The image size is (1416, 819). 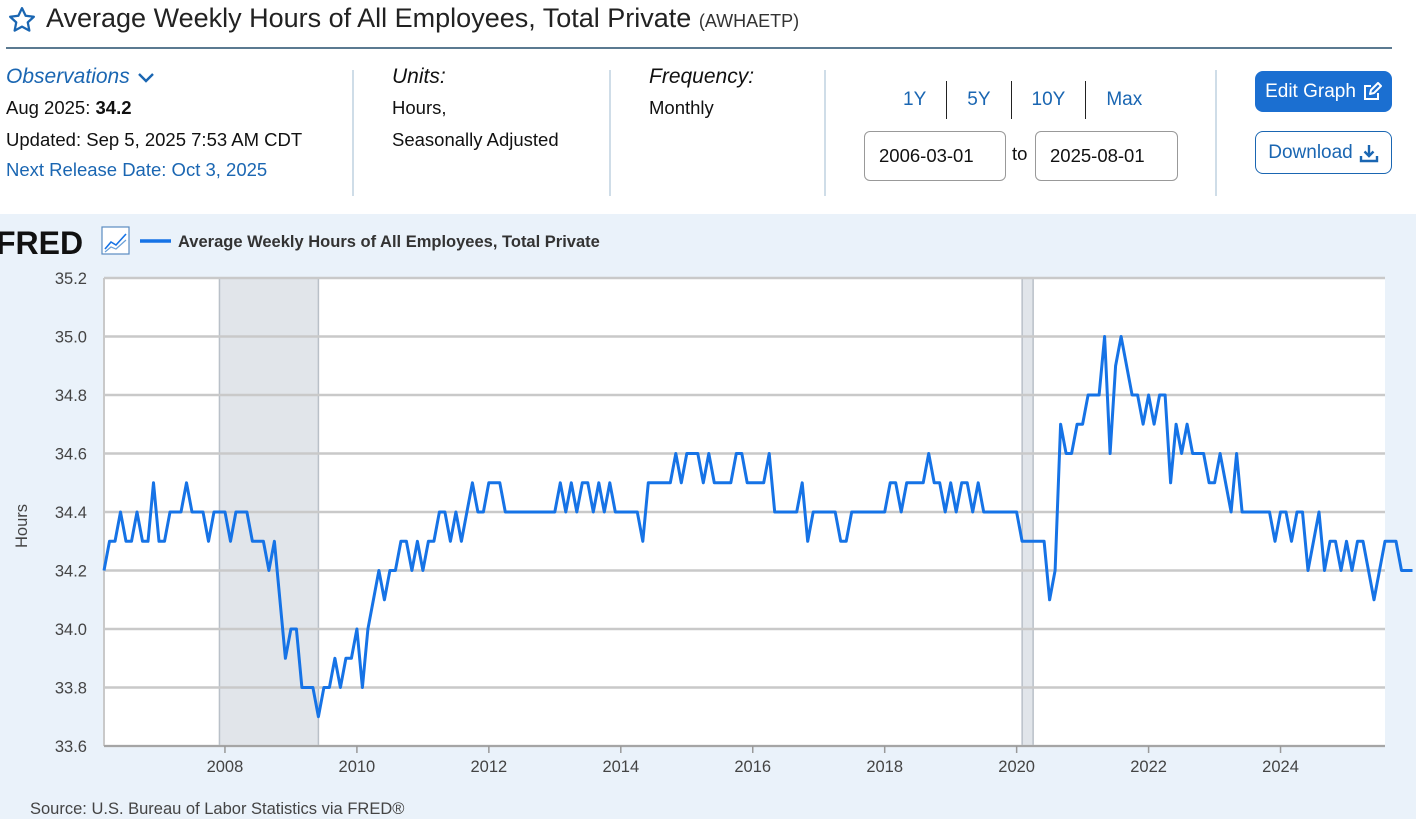 I want to click on y-tick-label: 35.2, so click(x=71, y=279).